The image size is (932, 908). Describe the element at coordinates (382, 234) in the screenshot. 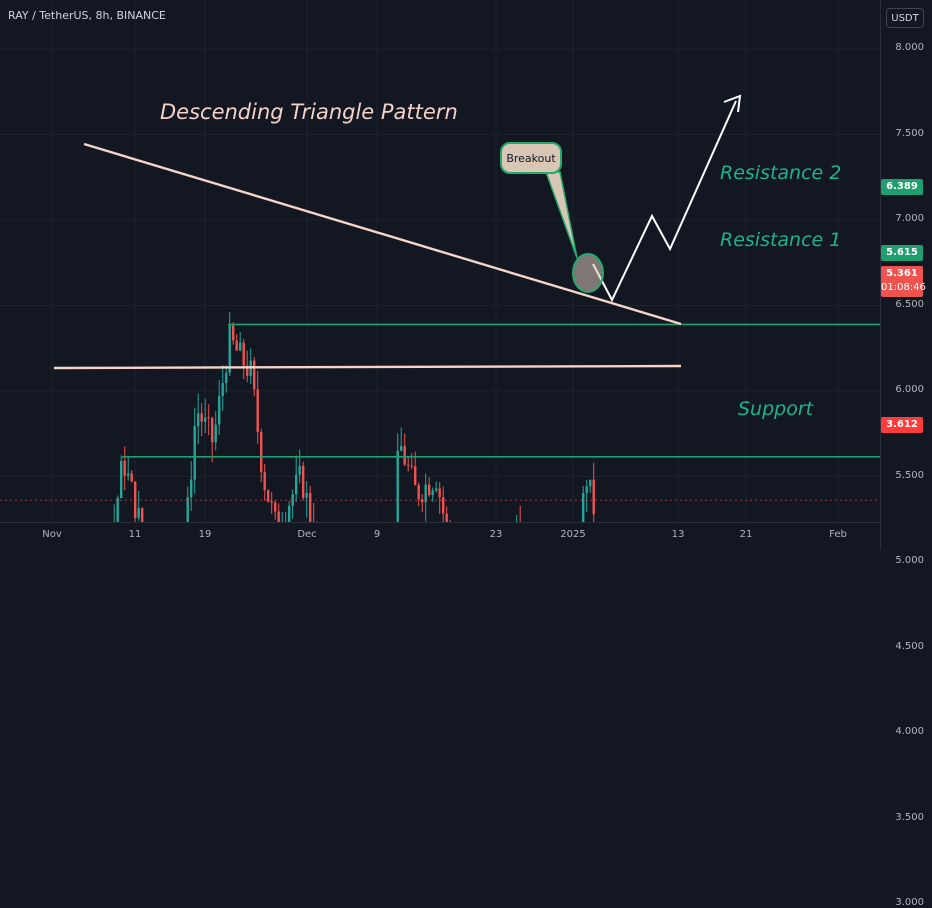

I see `descending-trendline` at that location.